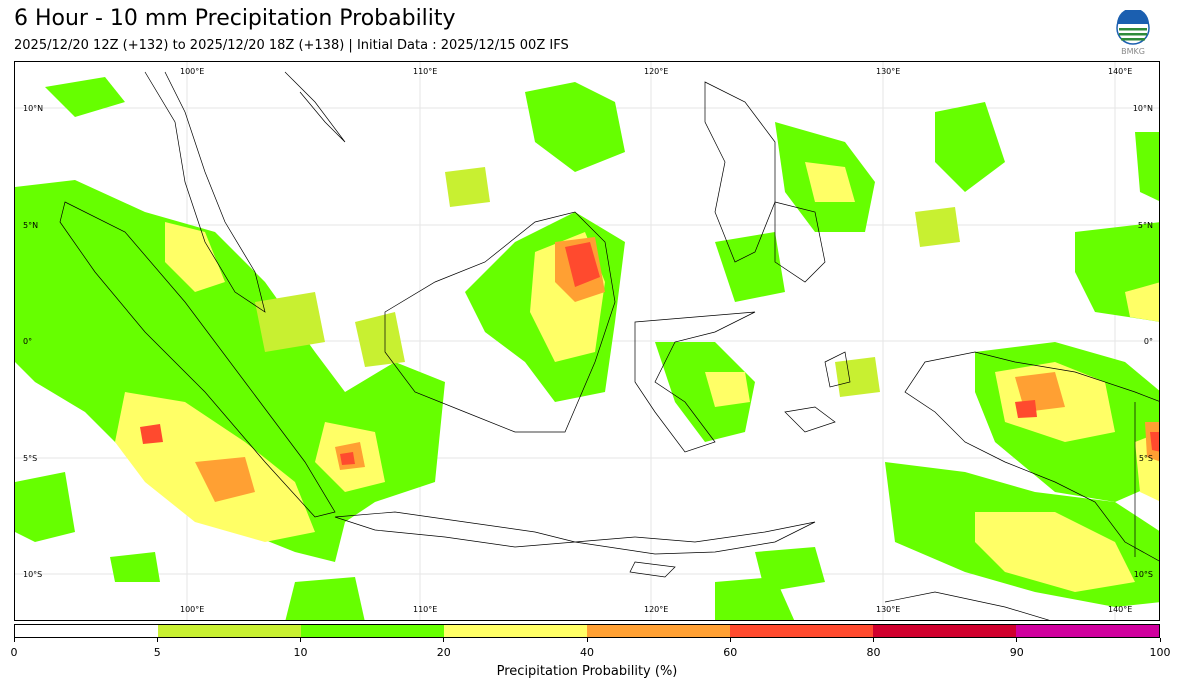  I want to click on logo-text: BMKG, so click(1133, 51).